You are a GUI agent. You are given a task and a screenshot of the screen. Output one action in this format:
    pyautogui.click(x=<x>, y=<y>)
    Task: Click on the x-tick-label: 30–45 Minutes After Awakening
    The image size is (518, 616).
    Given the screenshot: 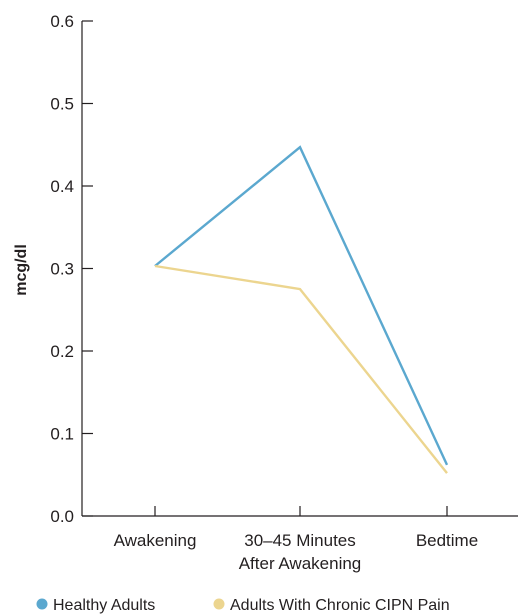 What is the action you would take?
    pyautogui.click(x=300, y=552)
    